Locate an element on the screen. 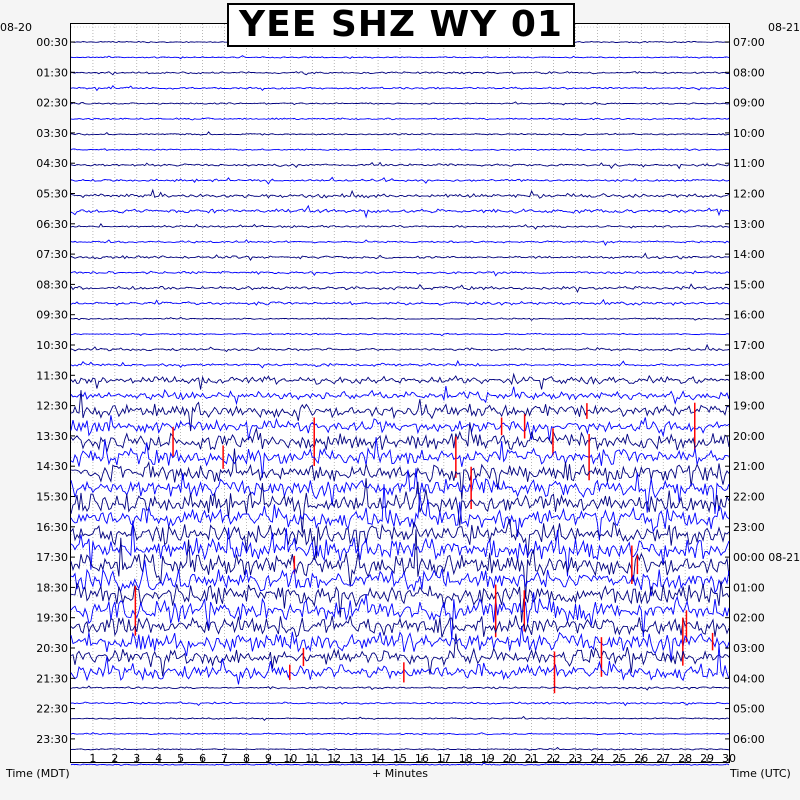 This screenshot has width=800, height=800. left-axis-label: Time (MDT) is located at coordinates (38, 773).